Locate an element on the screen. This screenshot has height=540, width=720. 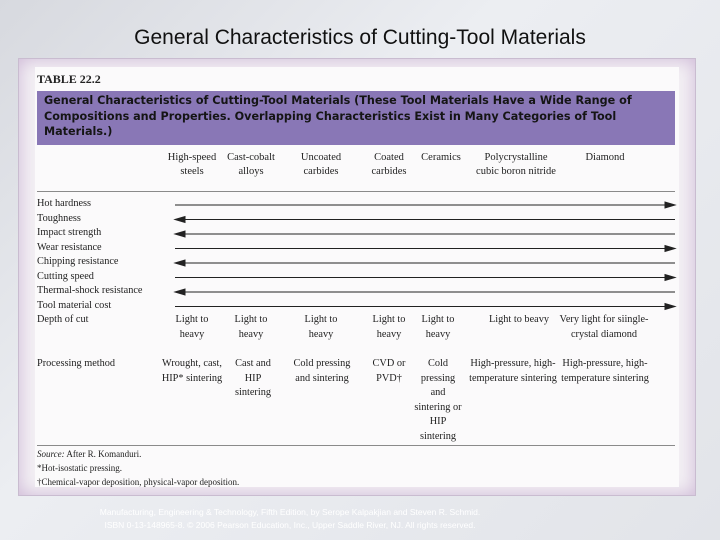
depth-cell-coated-carbides: Light to heavy is located at coordinates (389, 327).